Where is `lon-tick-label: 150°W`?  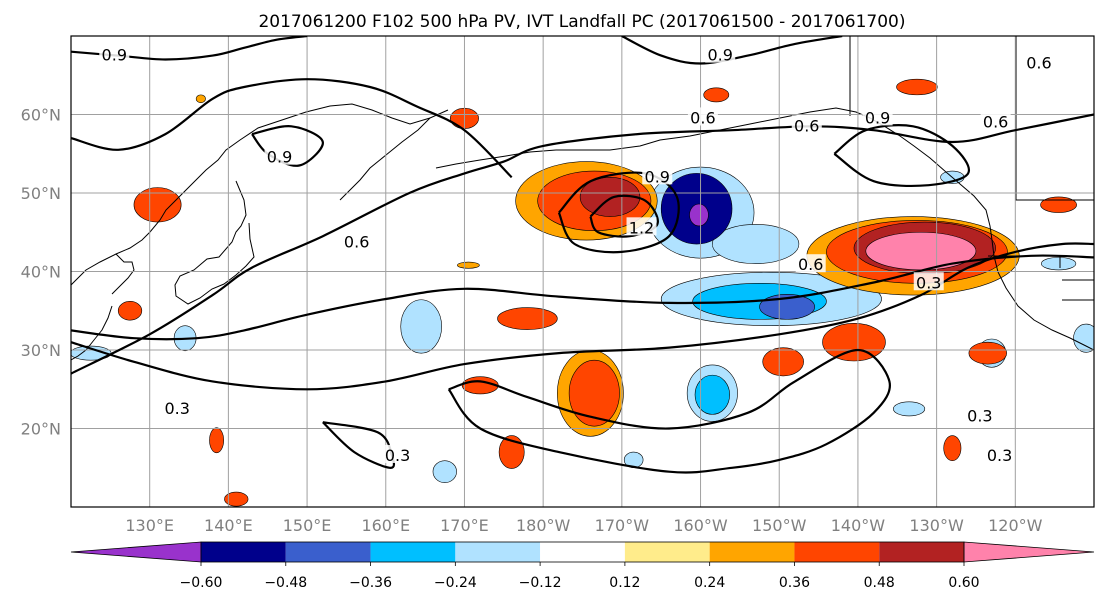
lon-tick-label: 150°W is located at coordinates (779, 525).